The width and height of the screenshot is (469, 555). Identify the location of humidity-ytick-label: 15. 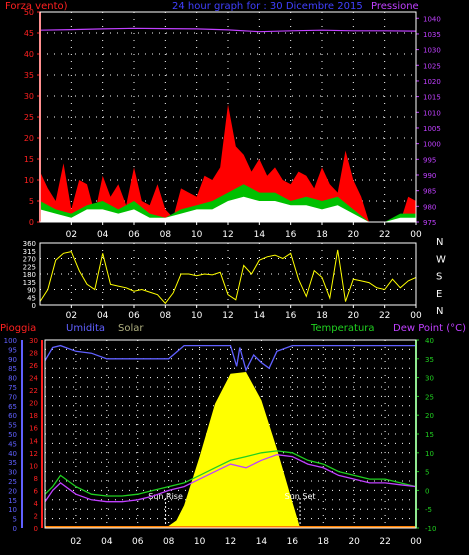
(12, 501).